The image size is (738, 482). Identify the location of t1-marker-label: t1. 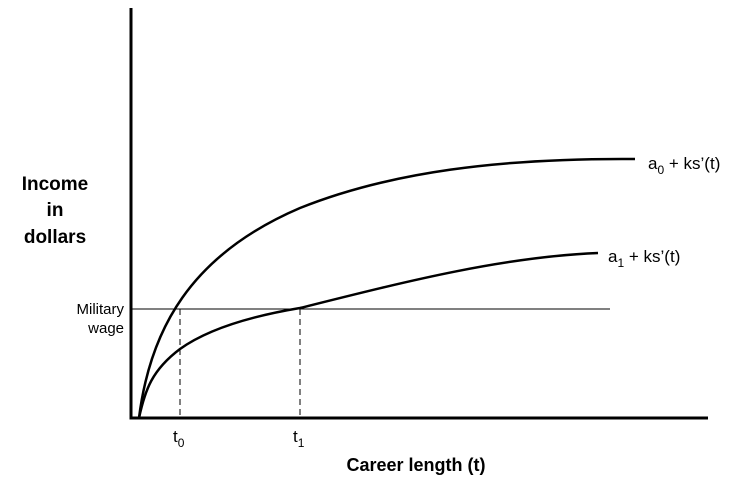
(299, 438).